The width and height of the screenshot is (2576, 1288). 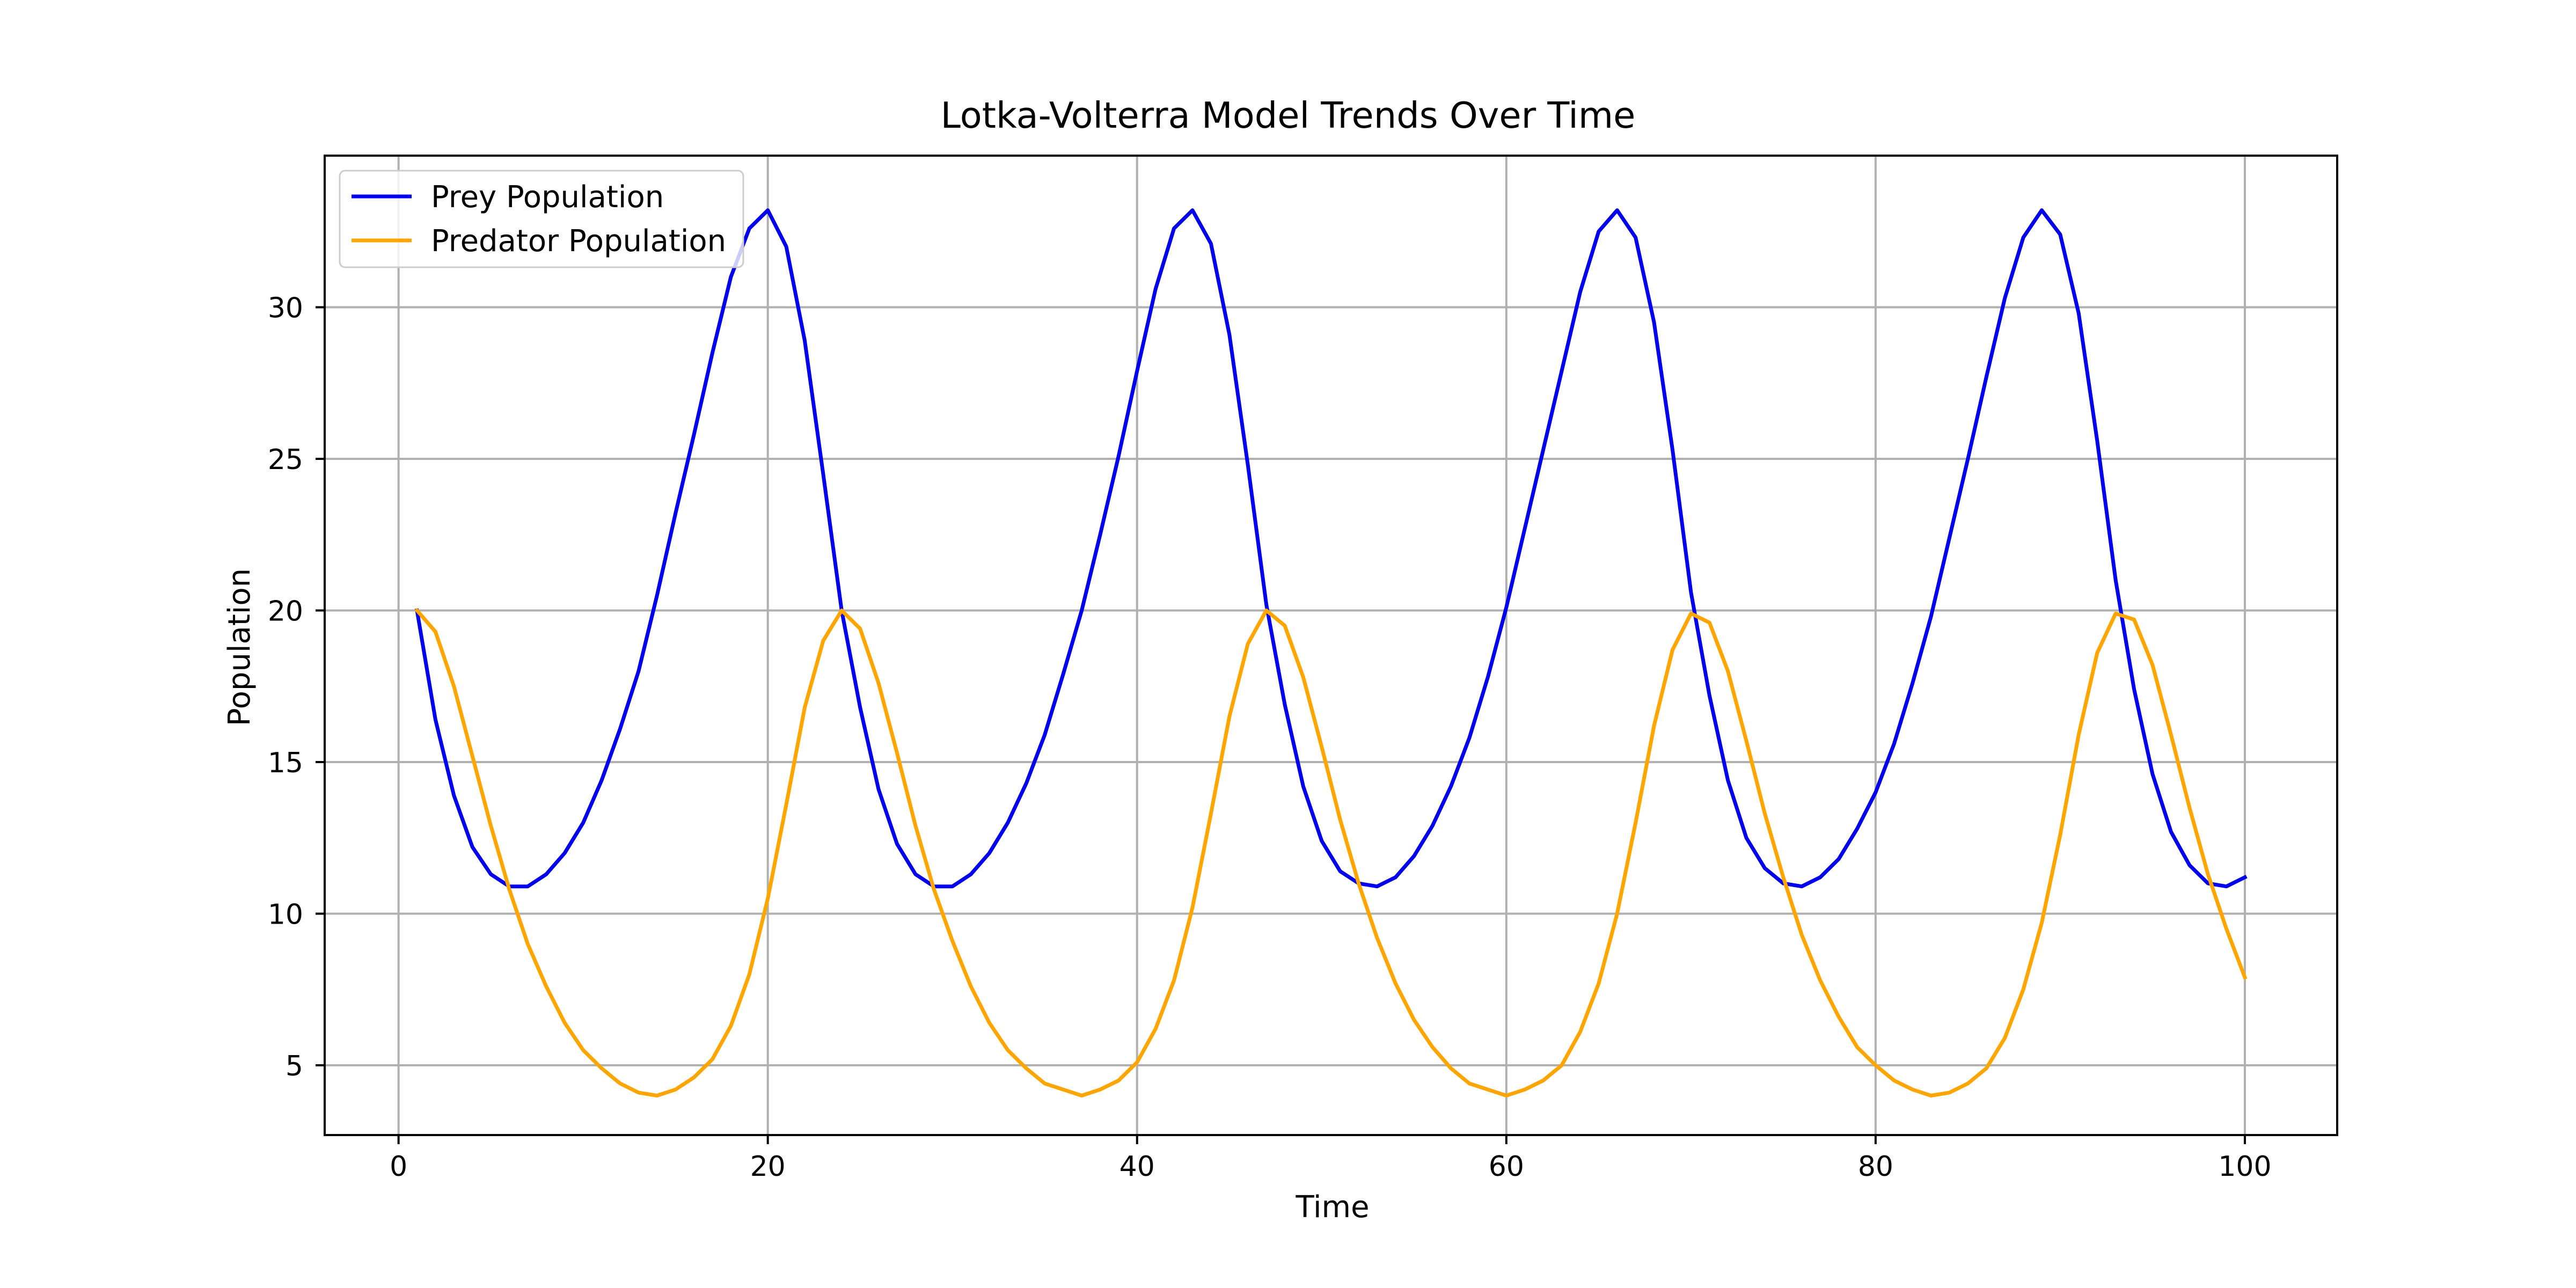 I want to click on x-tick-label: 20, so click(x=768, y=1167).